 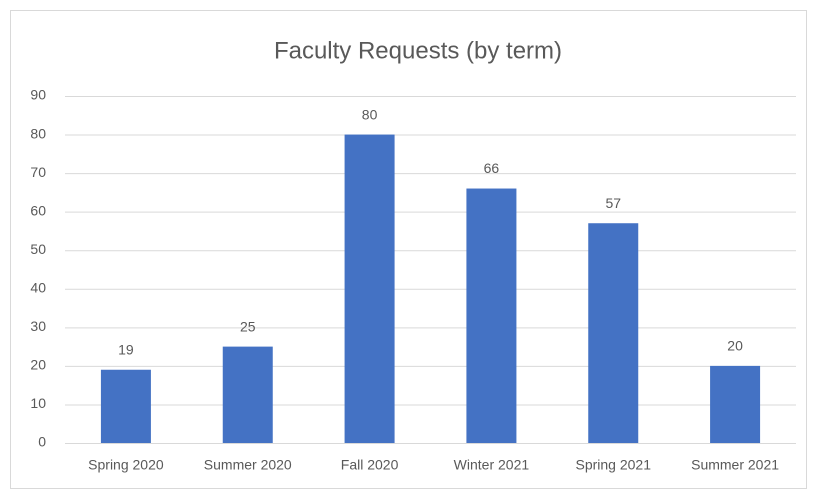 I want to click on x-tick-label: Spring 2021, so click(x=613, y=465).